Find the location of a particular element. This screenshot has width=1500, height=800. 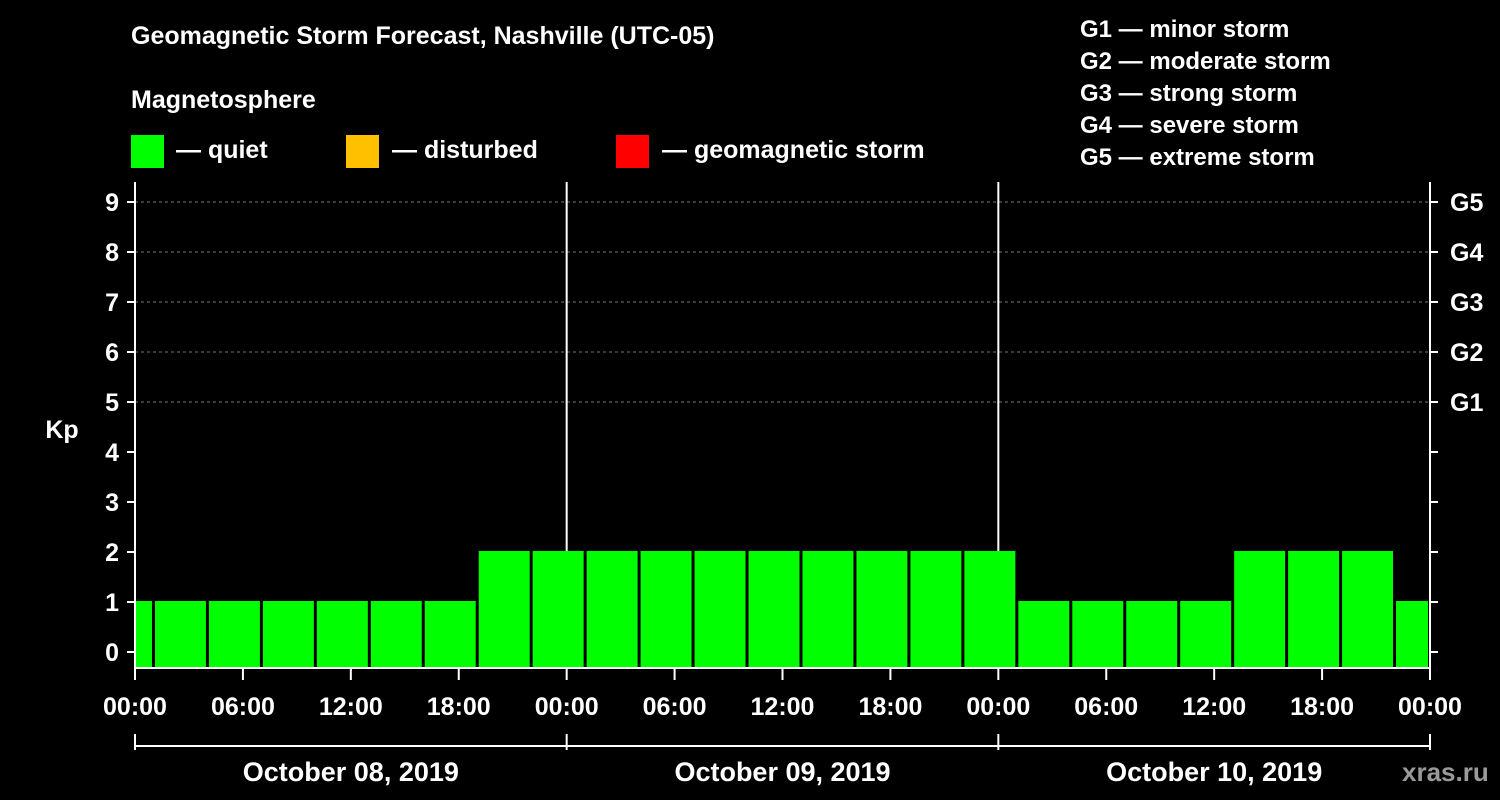

legend-label-storm: — geomagnetic storm is located at coordinates (793, 150).